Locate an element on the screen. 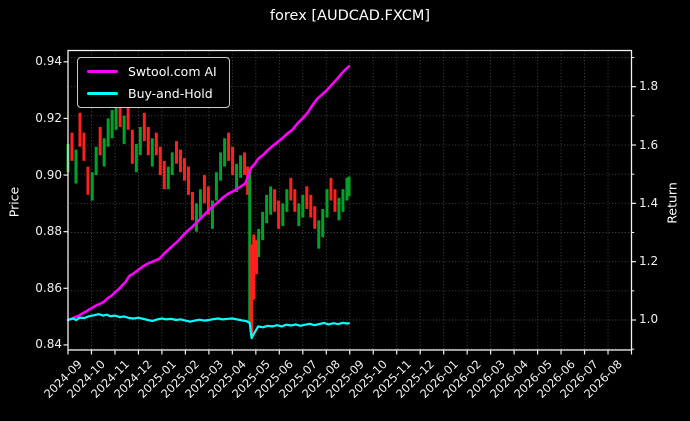 Image resolution: width=690 pixels, height=421 pixels. y-left-tick-label: 0.94 is located at coordinates (48, 61).